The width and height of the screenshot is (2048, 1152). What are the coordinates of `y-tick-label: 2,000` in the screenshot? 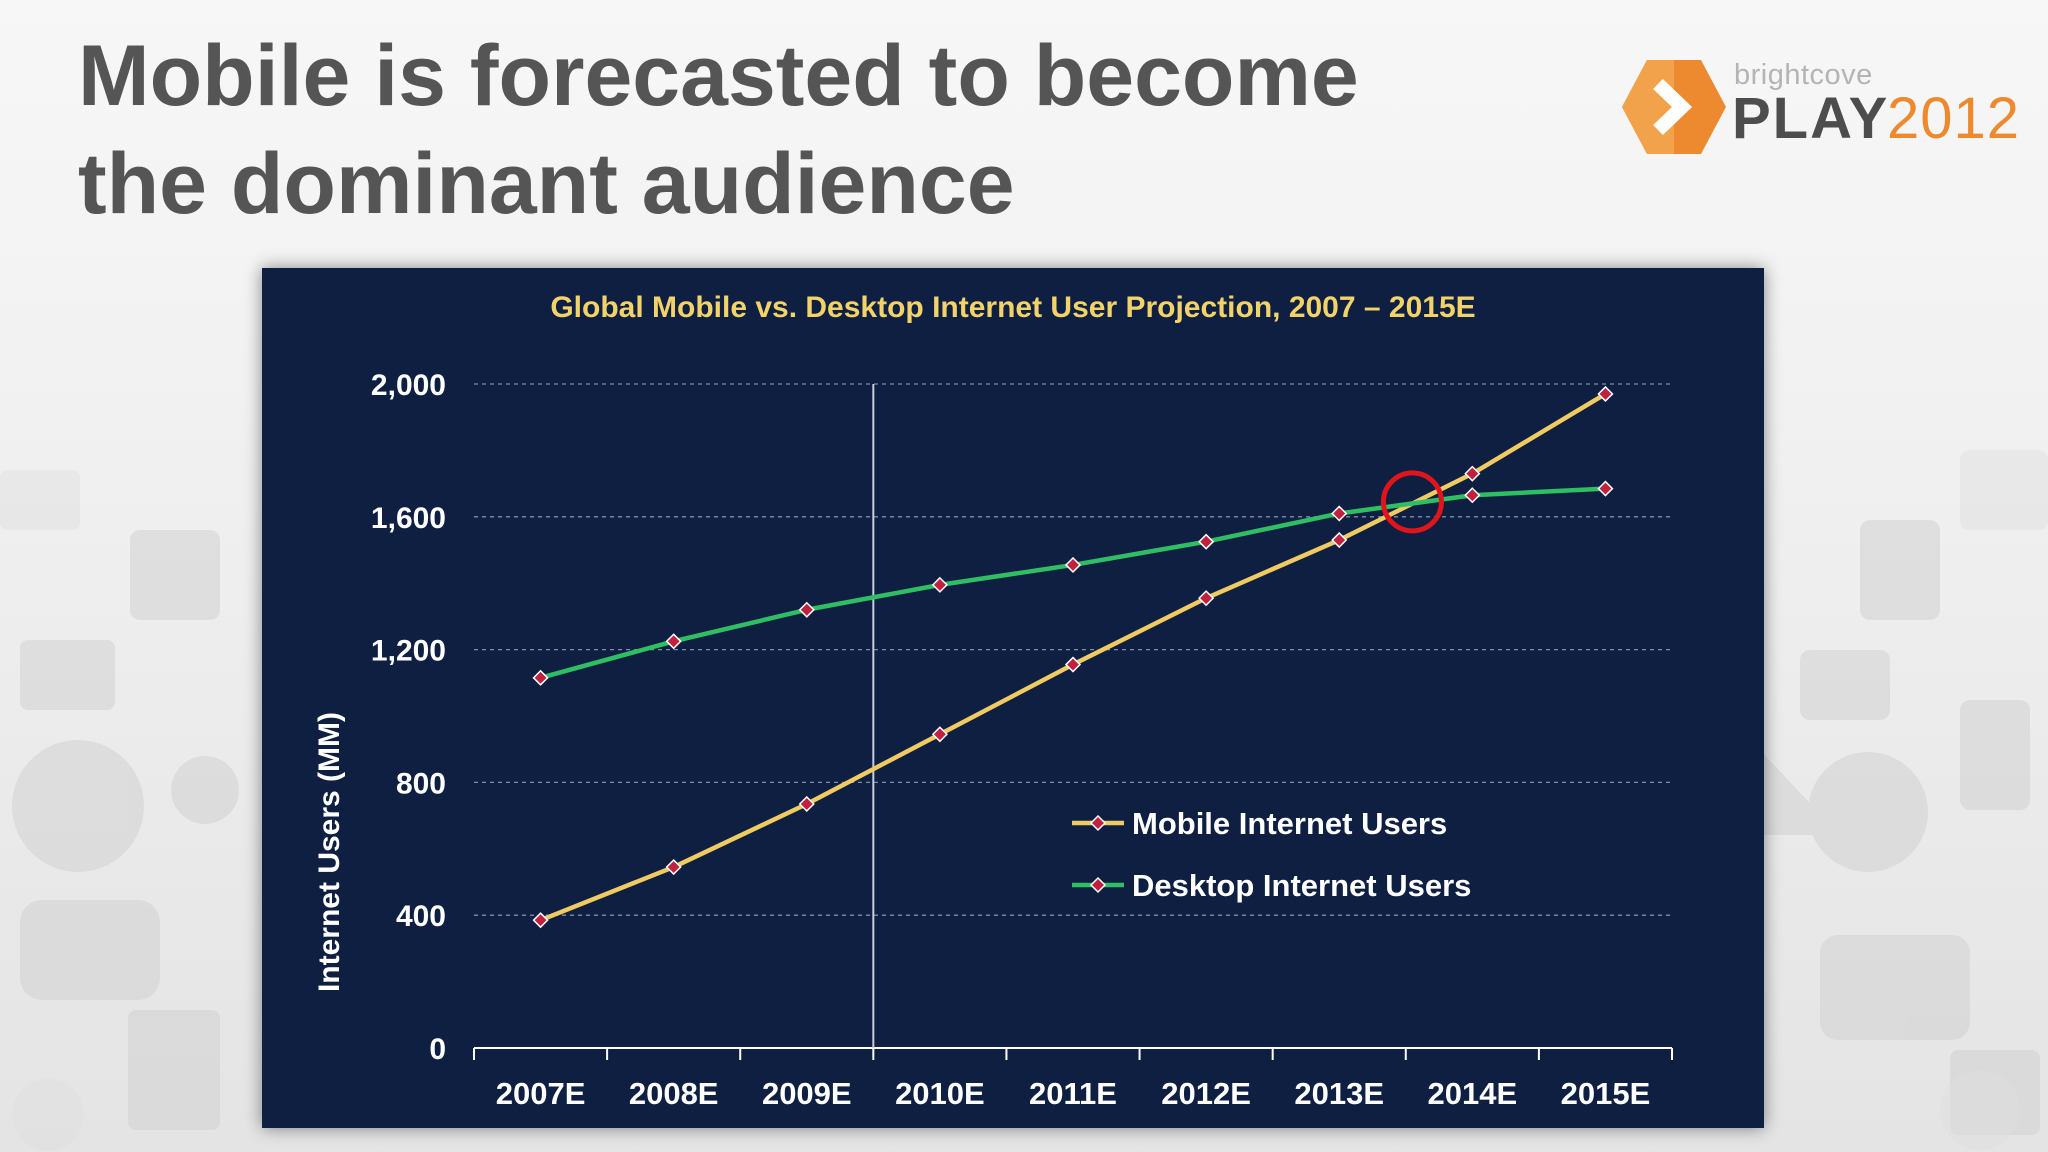 It's located at (408, 385).